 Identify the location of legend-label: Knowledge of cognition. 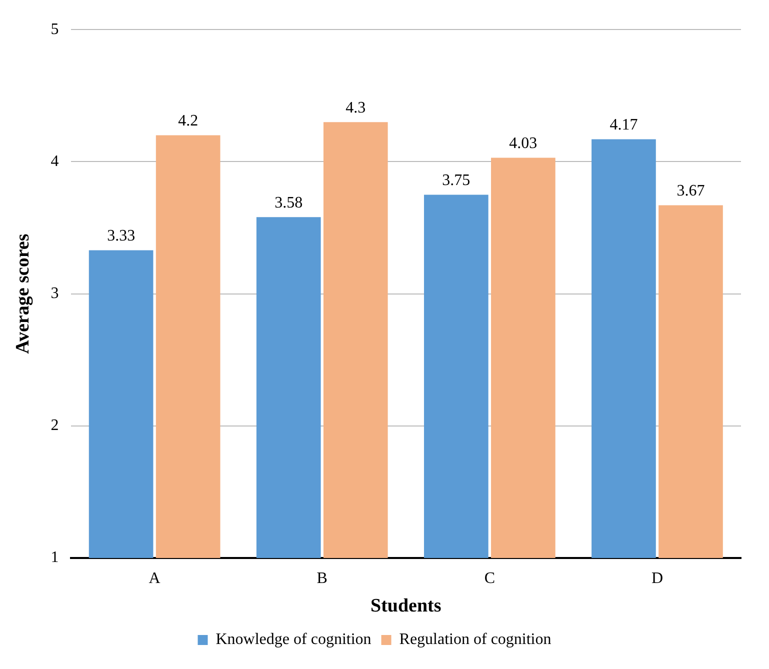
(294, 639).